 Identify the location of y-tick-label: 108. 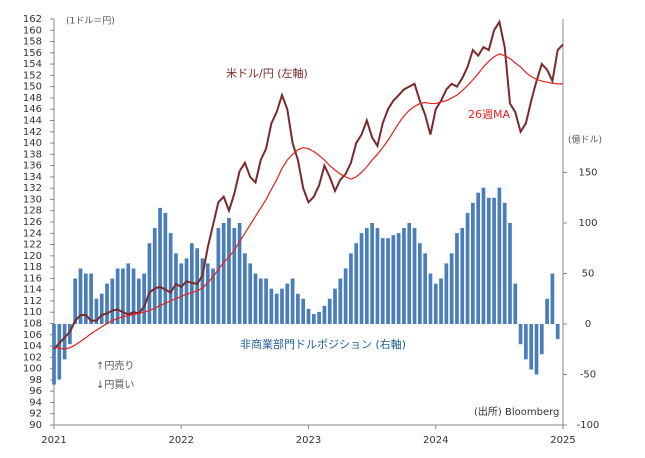
(32, 324).